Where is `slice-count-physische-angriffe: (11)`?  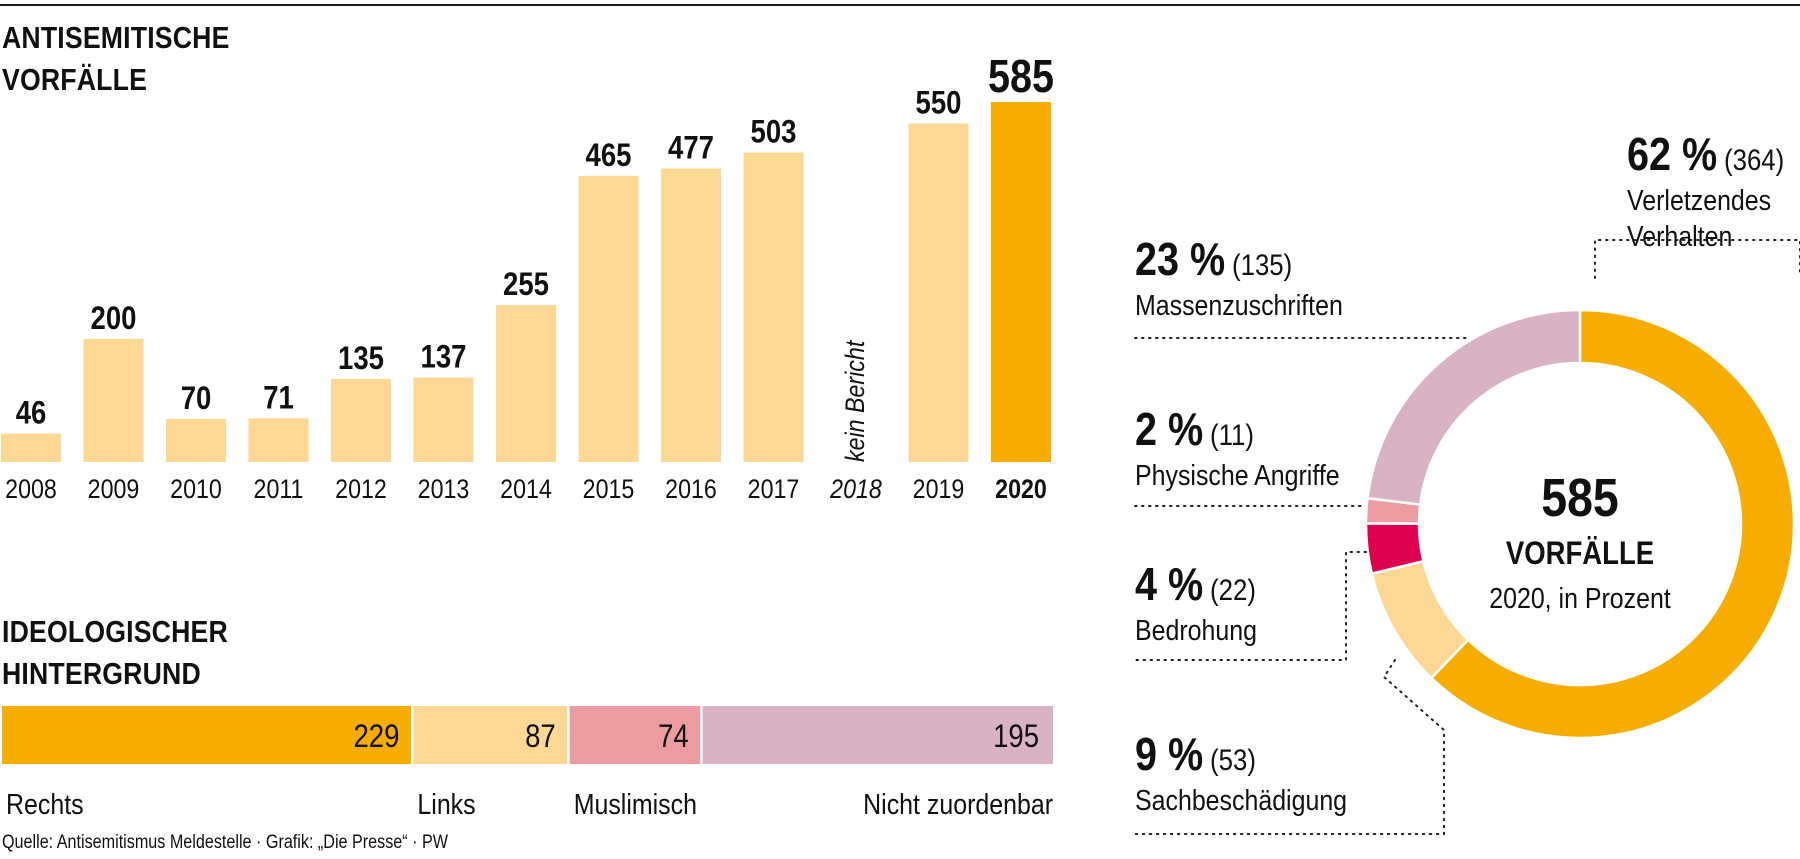 slice-count-physische-angriffe: (11) is located at coordinates (1232, 434).